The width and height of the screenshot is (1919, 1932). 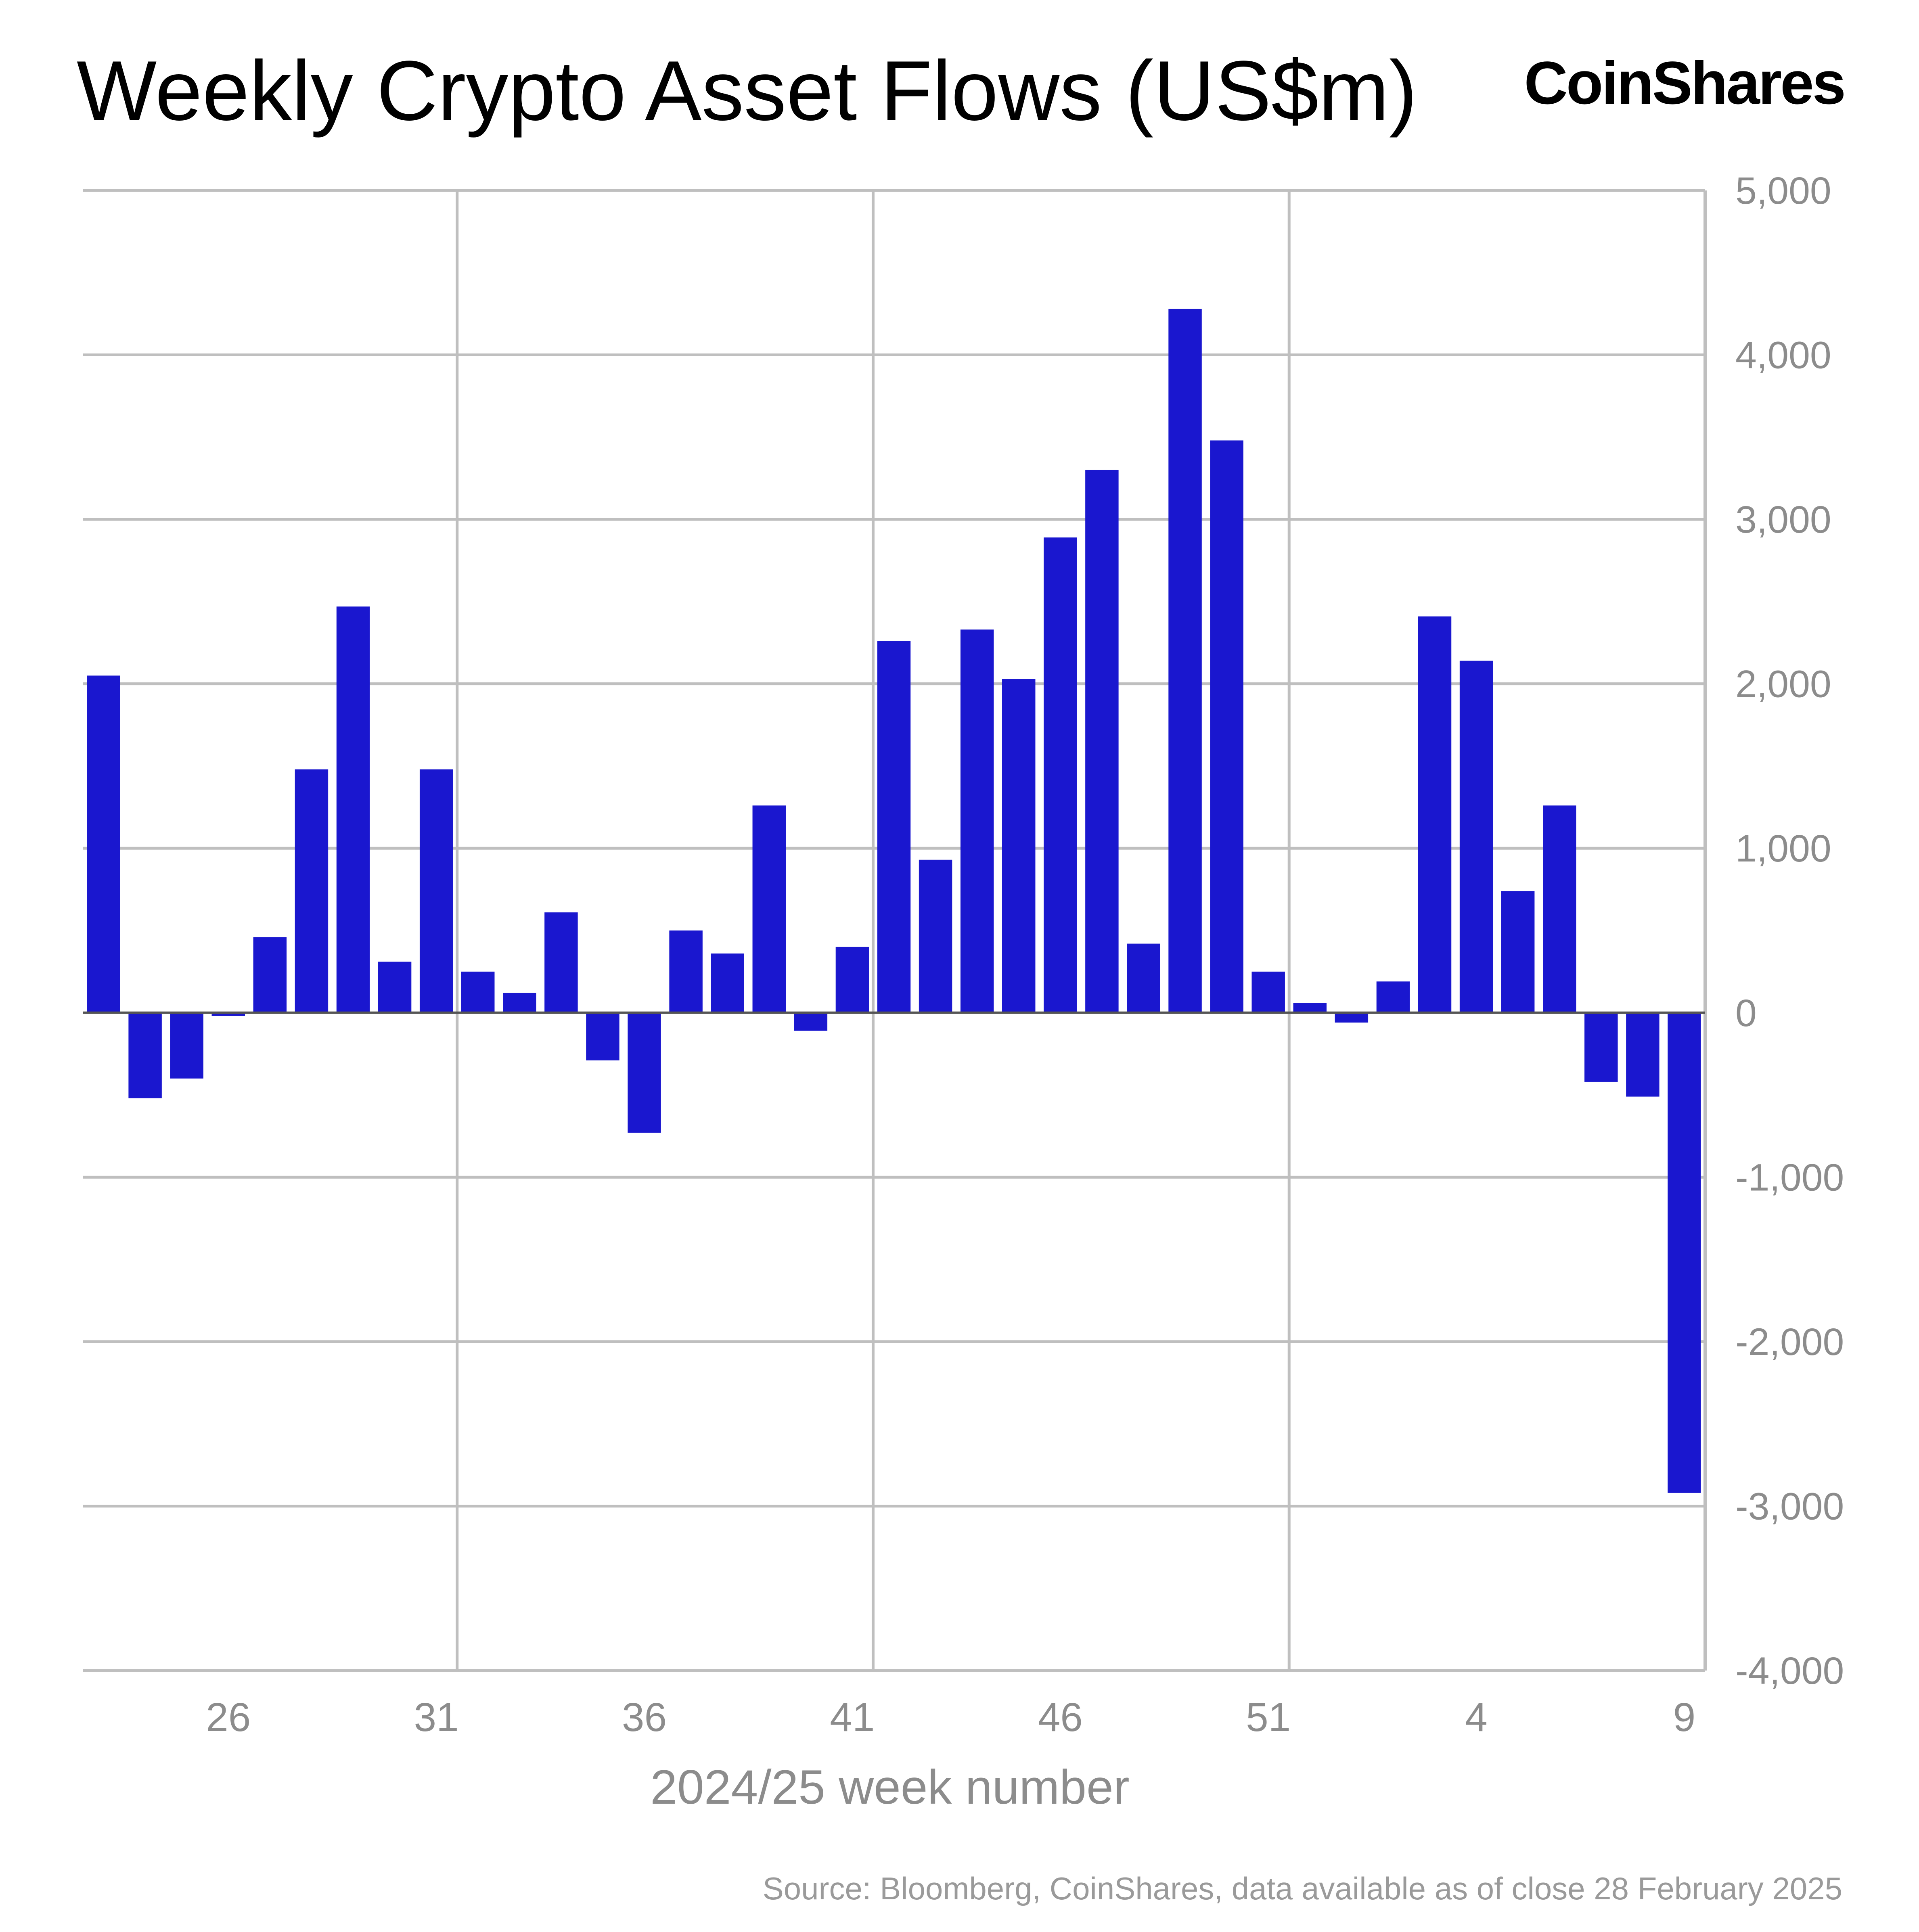 I want to click on y-tick-label: 2,000, so click(x=1783, y=684).